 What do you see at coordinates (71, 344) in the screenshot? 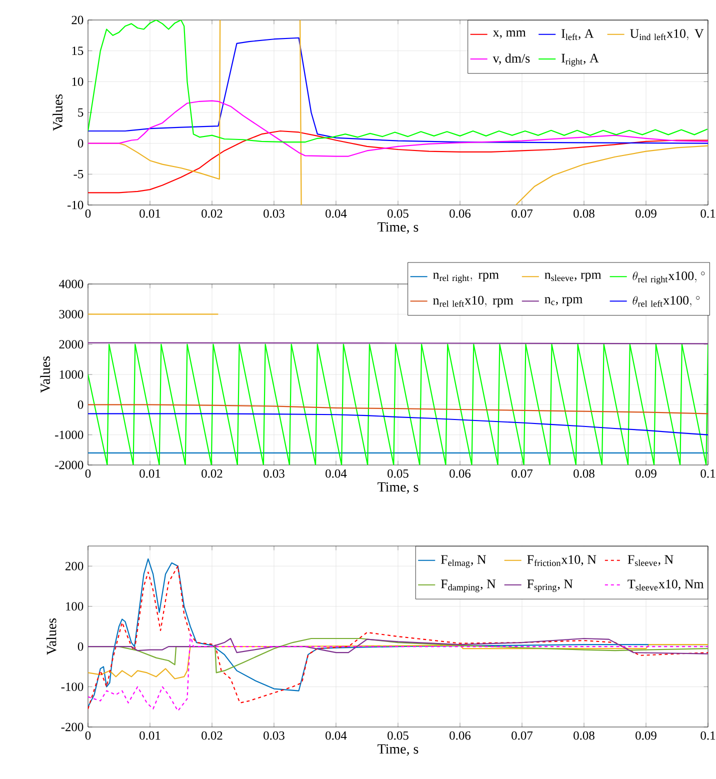
I see `y-tick-label: 2000` at bounding box center [71, 344].